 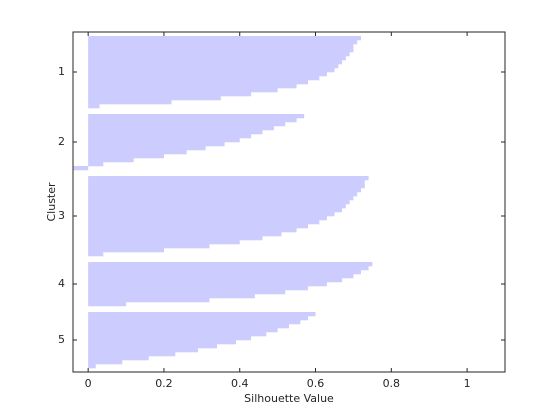 I want to click on x-tick-label: 0, so click(x=88, y=383).